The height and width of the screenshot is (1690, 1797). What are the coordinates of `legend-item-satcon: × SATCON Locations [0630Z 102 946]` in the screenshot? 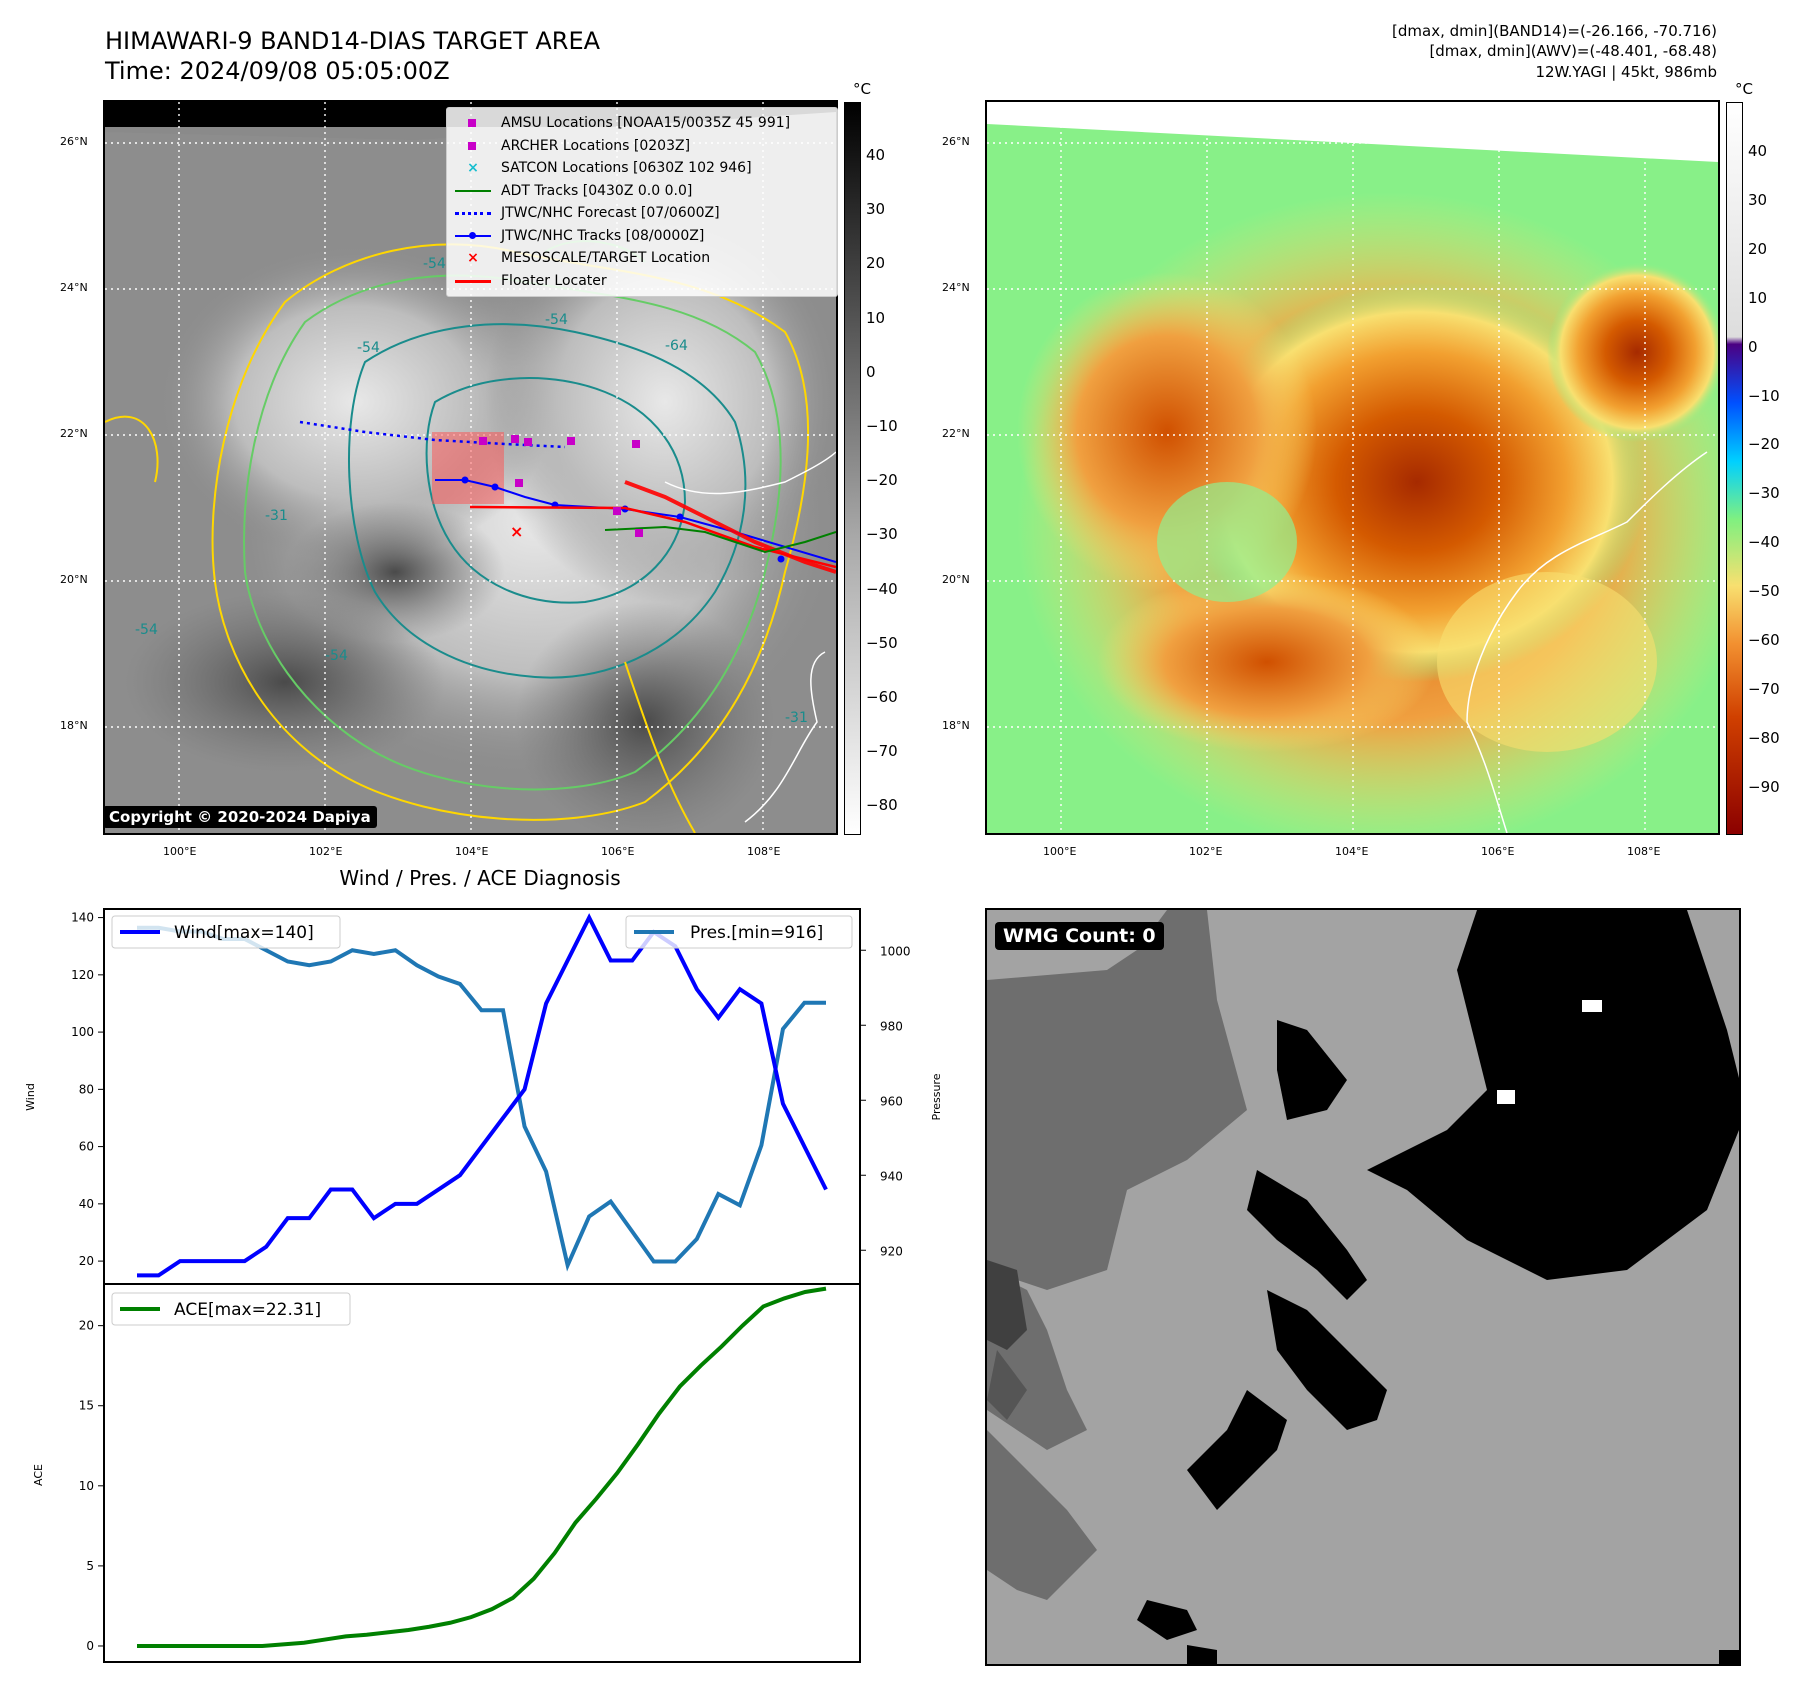 It's located at (609, 168).